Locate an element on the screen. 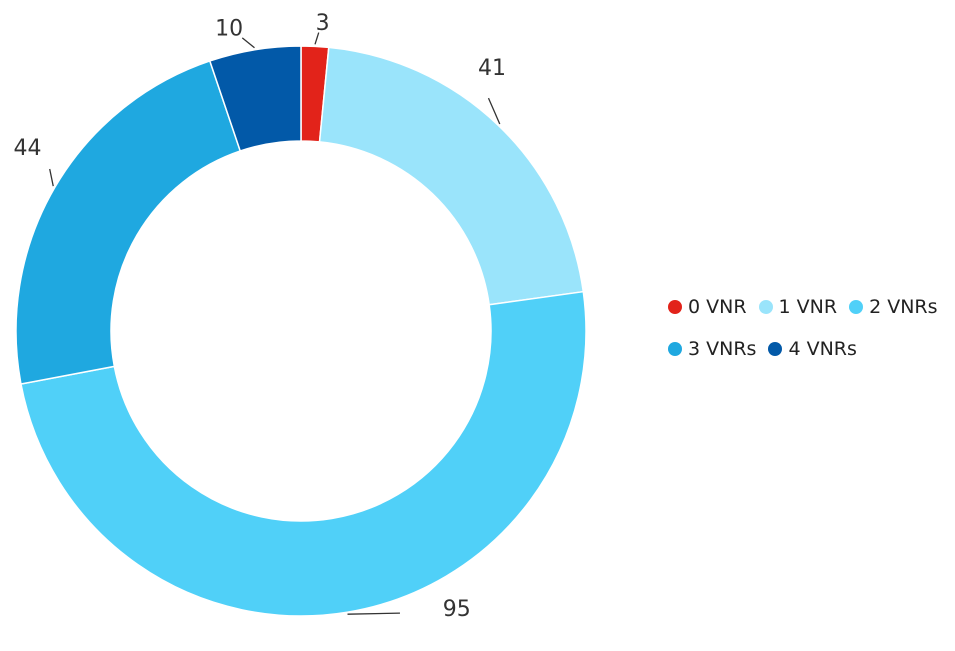  legend-item-4-vnrs: 4 VNRs is located at coordinates (812, 349).